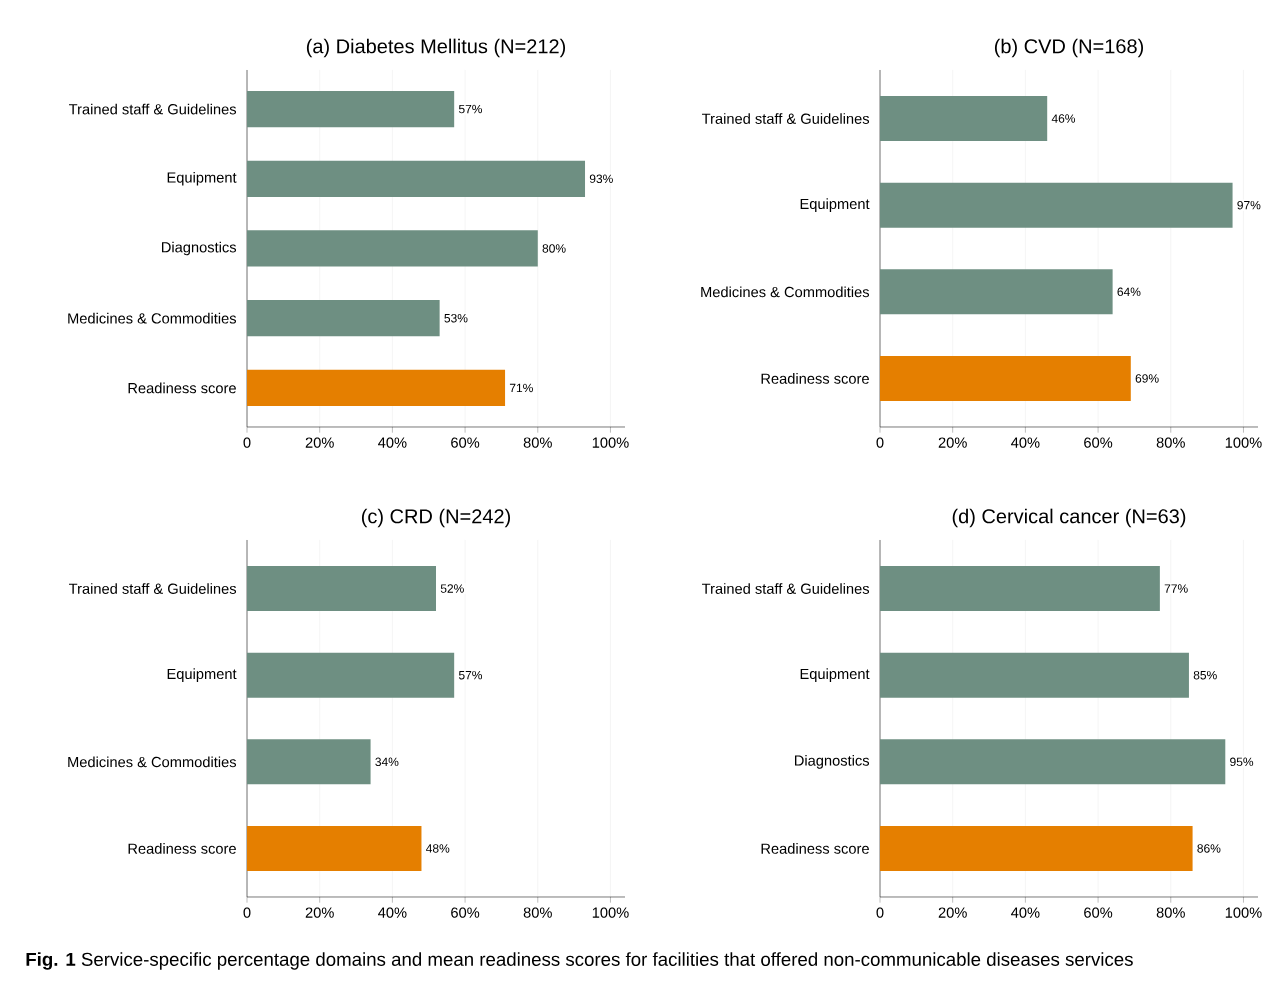  I want to click on chart-title: (a) Diabetes Mellitus (N=212), so click(436, 48).